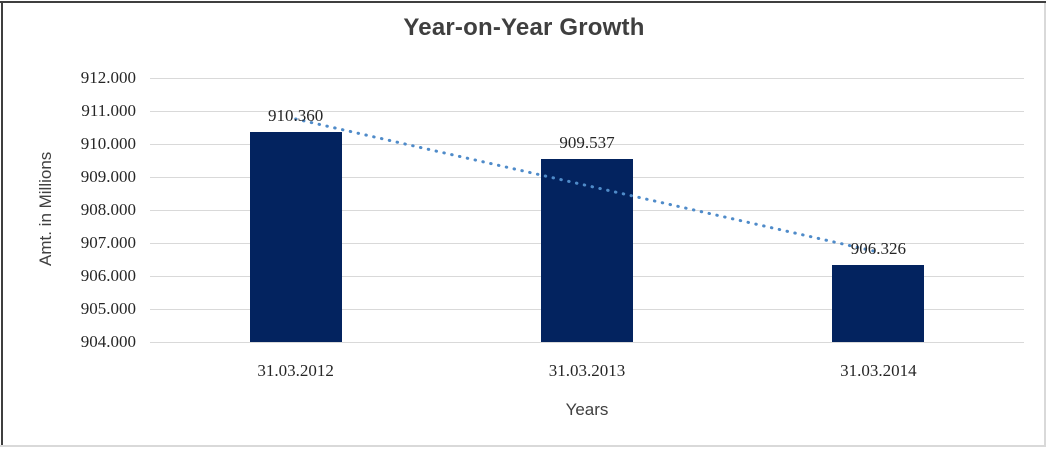  Describe the element at coordinates (108, 143) in the screenshot. I see `y-tick-label: 910.000` at that location.